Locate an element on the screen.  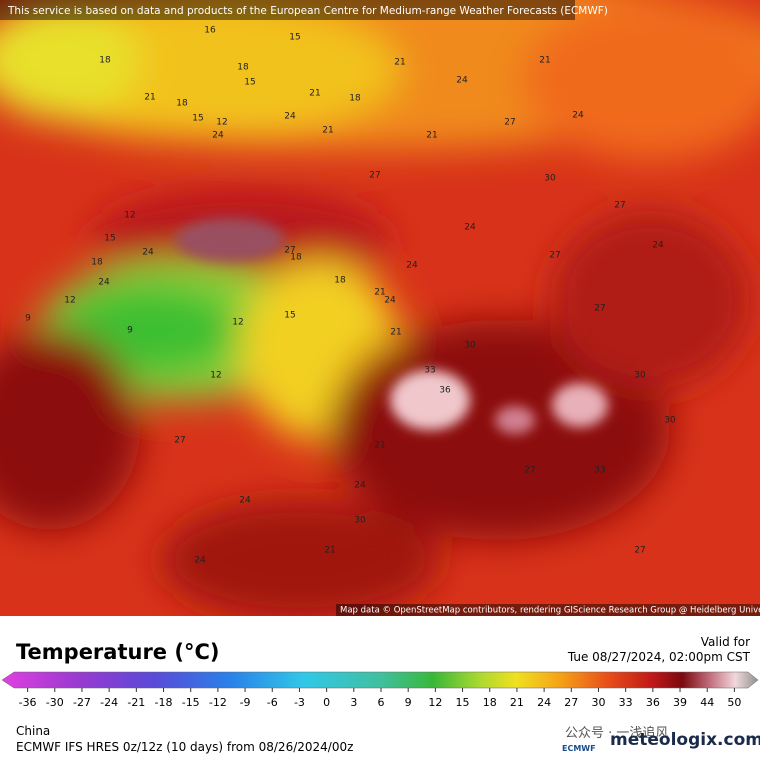
colorbar-tick-label: 30 is located at coordinates (598, 702).